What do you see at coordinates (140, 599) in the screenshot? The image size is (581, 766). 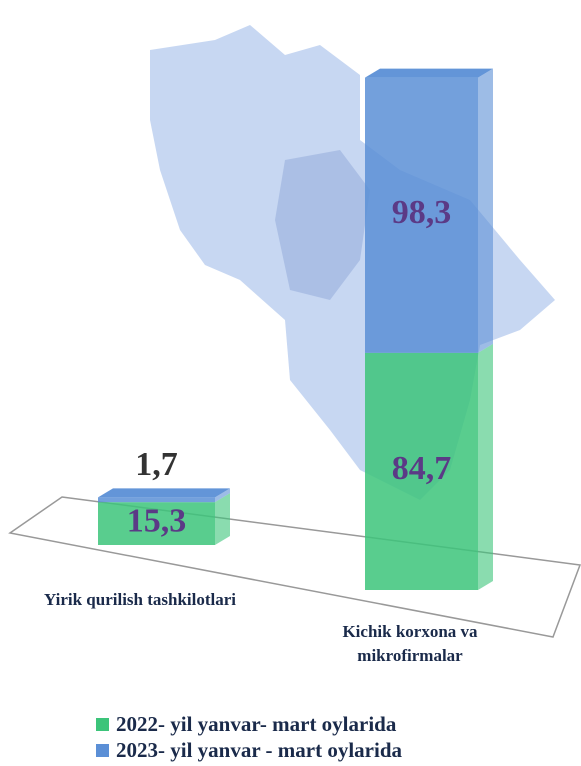 I see `category-label: Yirik qurilish tashkilotlari` at bounding box center [140, 599].